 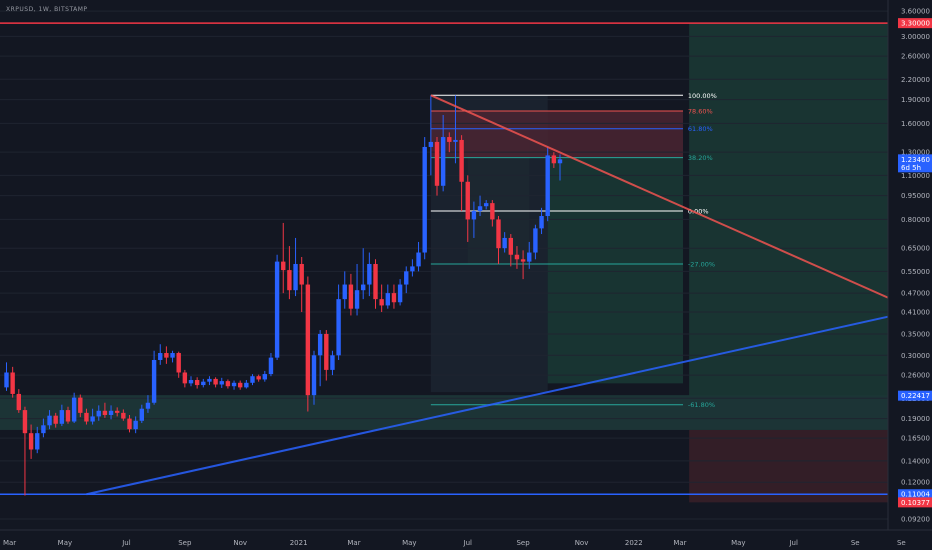 I want to click on y-tick-label-18: 0.19000, so click(x=915, y=419).